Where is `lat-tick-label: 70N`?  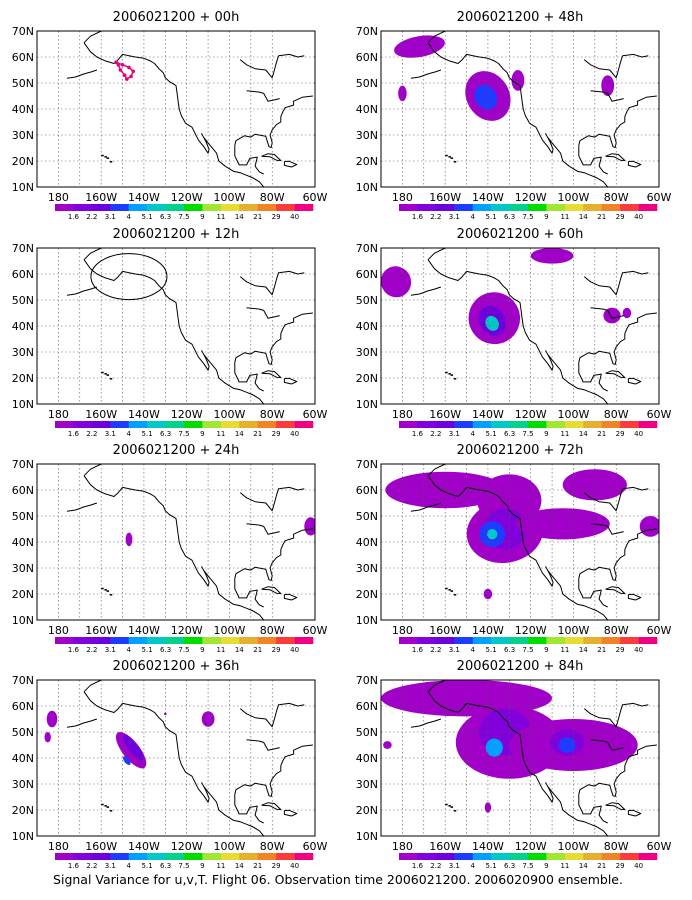
lat-tick-label: 70N is located at coordinates (23, 248).